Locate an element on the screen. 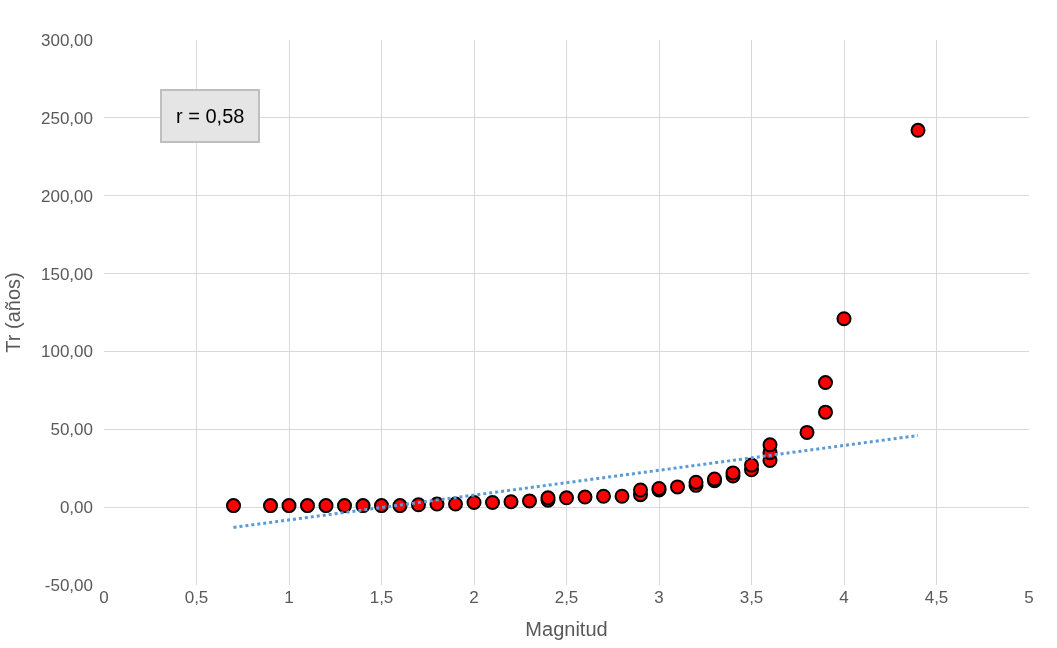  y-tick-label: 200,00 is located at coordinates (67, 196).